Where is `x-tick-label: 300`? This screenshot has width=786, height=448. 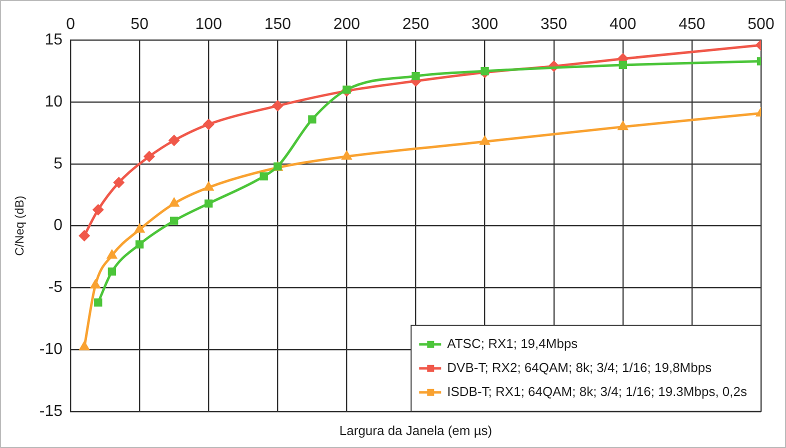 x-tick-label: 300 is located at coordinates (484, 25).